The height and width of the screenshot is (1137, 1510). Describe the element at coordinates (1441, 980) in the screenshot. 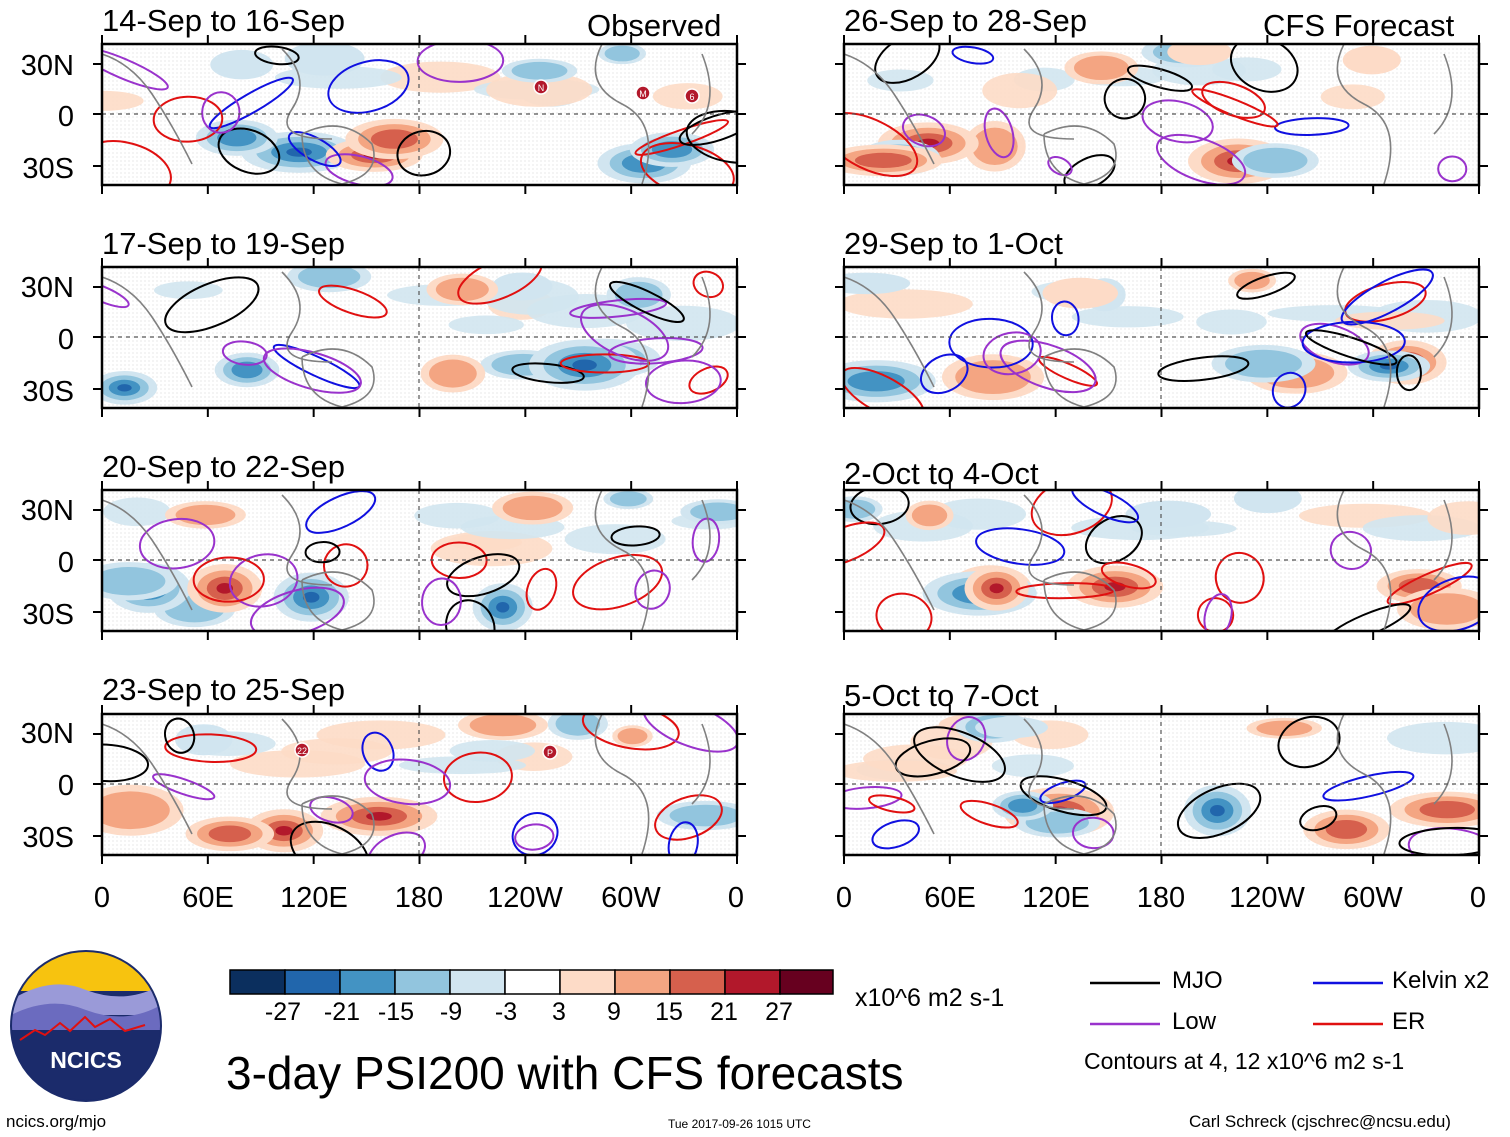

I see `legend-label-kelvin: Kelvin x2` at that location.